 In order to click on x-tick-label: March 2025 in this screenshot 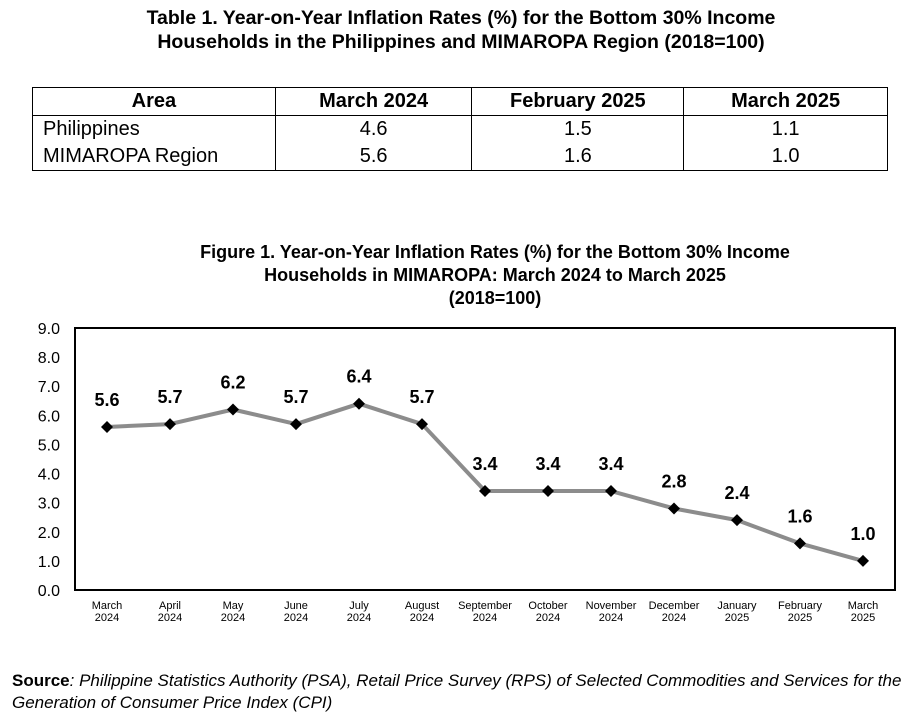, I will do `click(863, 612)`.